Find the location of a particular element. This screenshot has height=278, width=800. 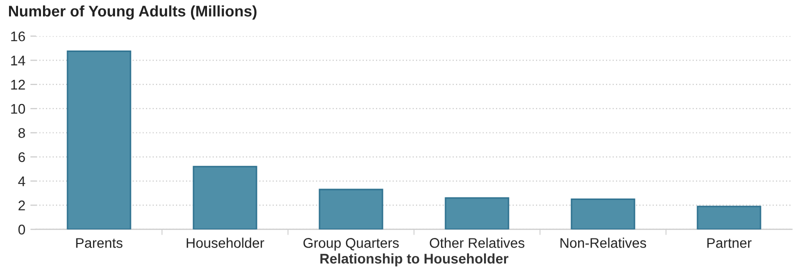

x-tick-label: Partner is located at coordinates (729, 243).